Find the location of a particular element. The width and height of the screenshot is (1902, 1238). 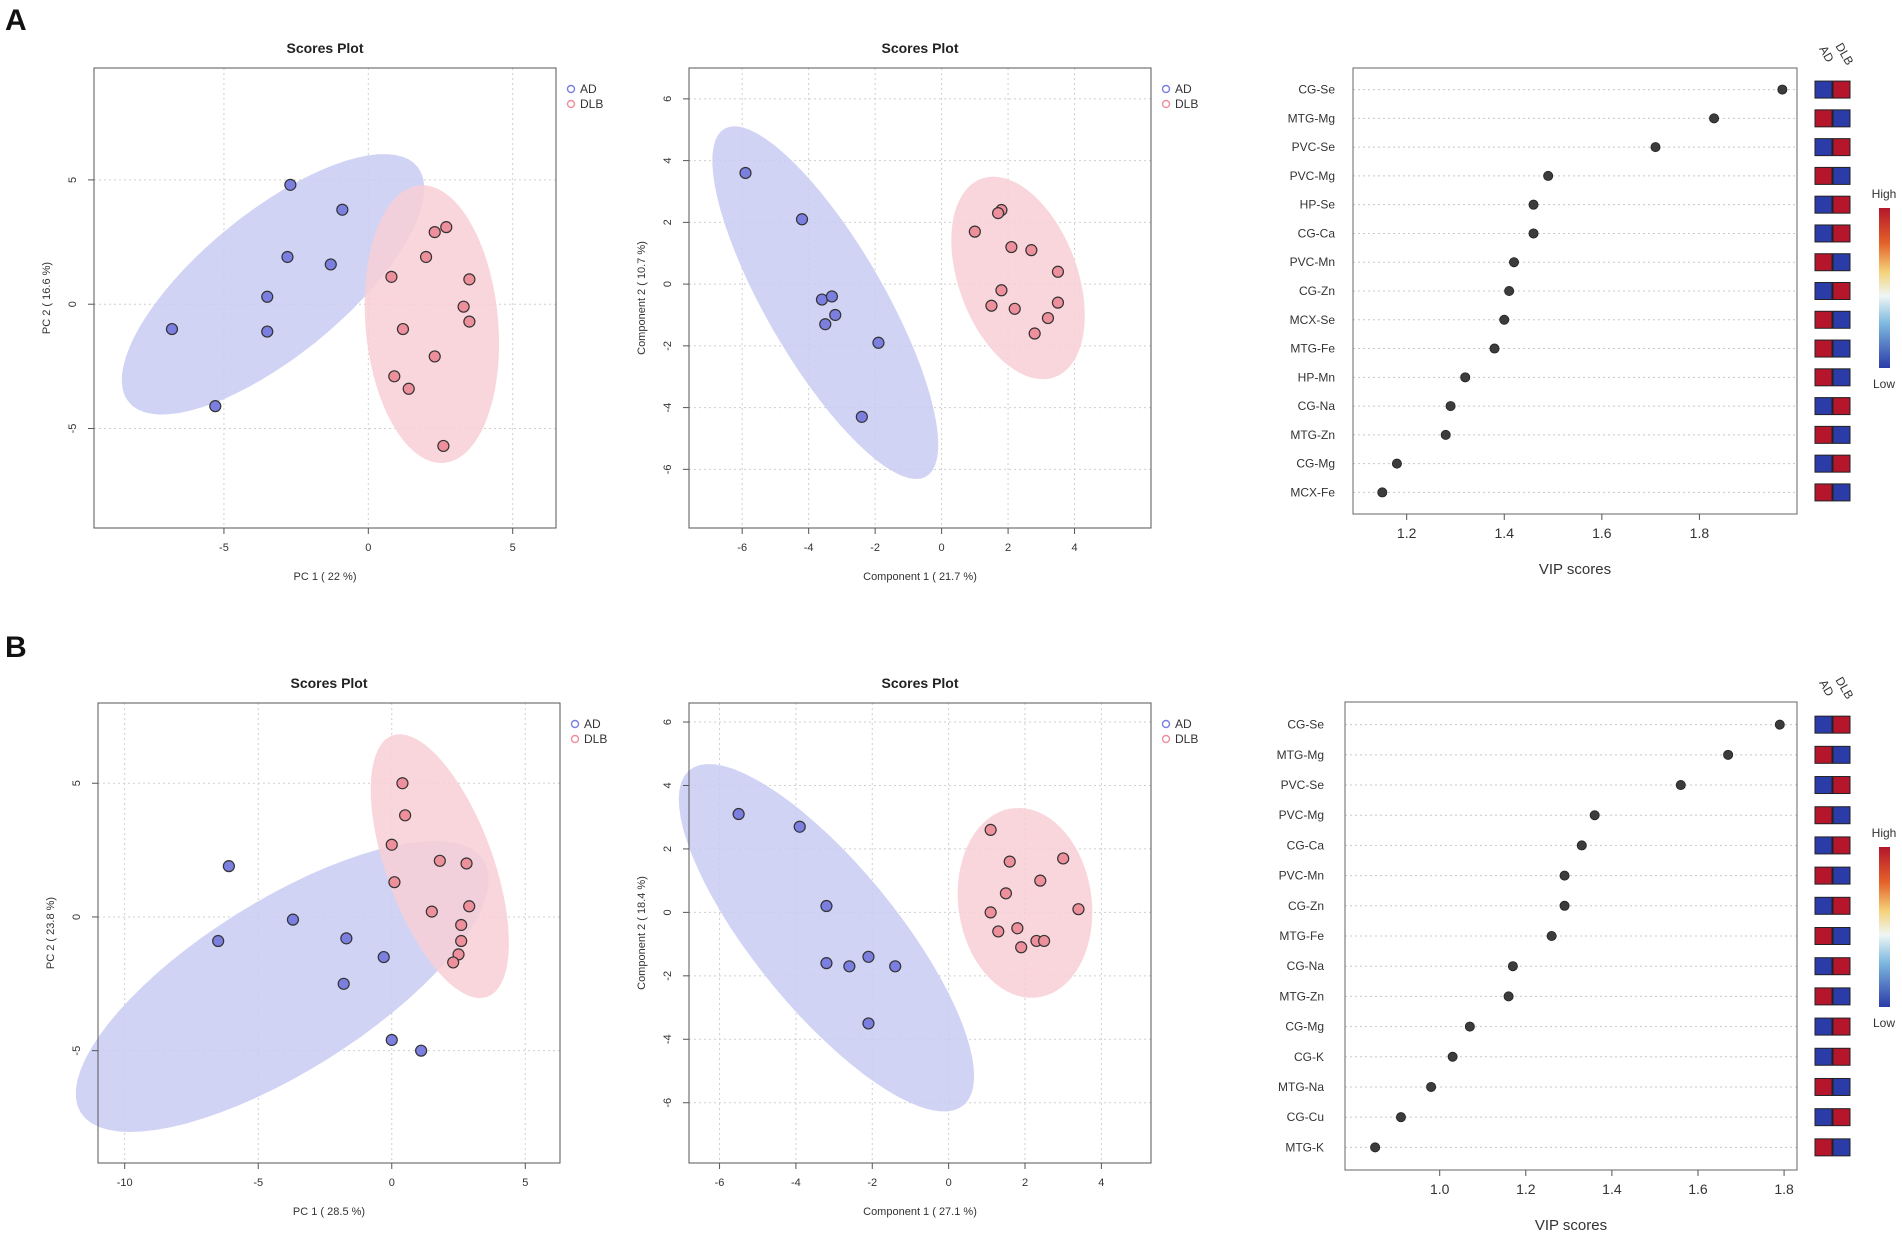

vip-x-tick-label: 1.6 is located at coordinates (1602, 533).